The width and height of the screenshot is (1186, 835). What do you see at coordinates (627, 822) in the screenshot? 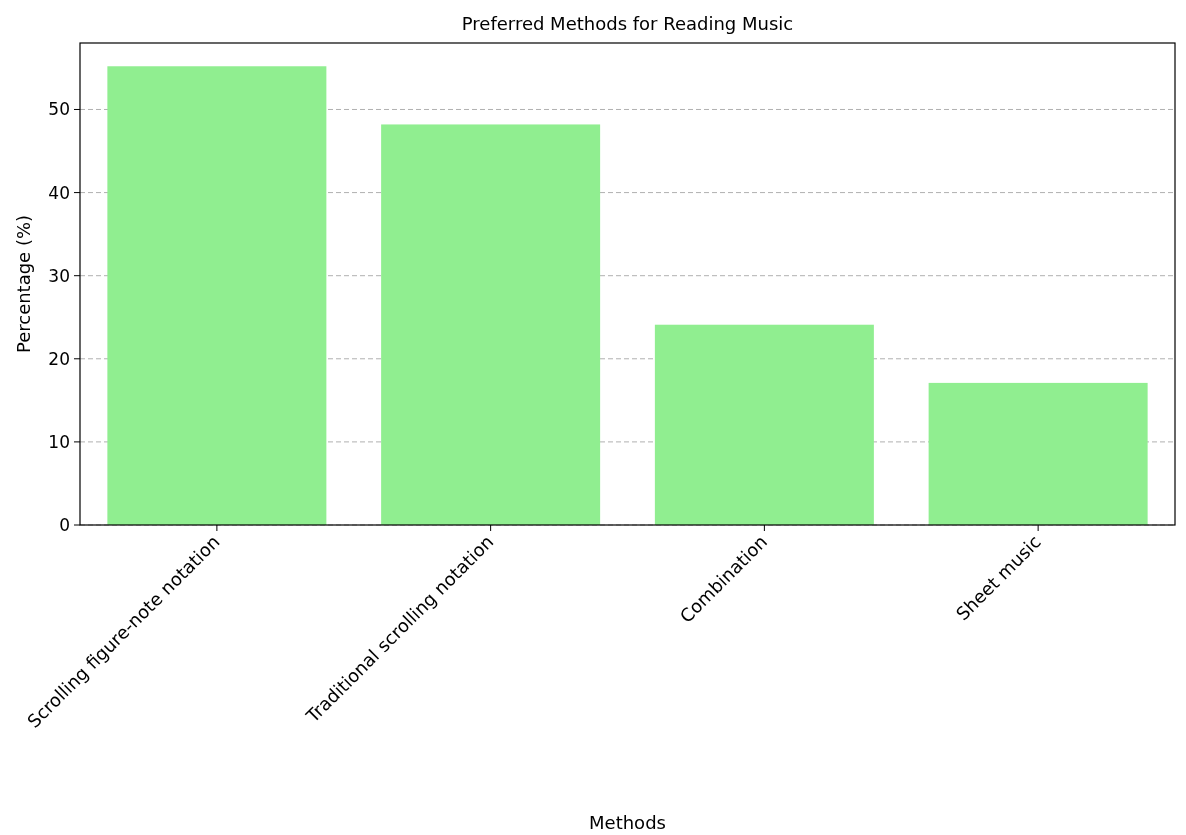
I see `x-axis-title: Methods` at bounding box center [627, 822].